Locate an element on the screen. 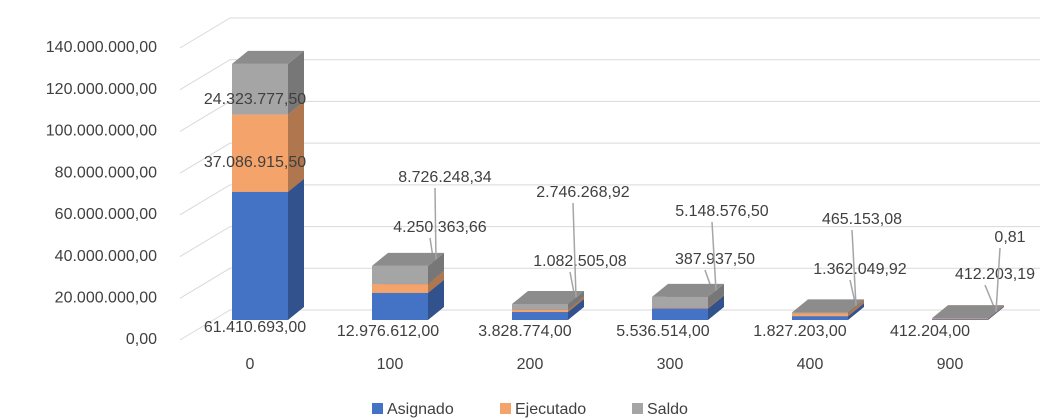  data-label: 37.086.915,50 is located at coordinates (255, 162).